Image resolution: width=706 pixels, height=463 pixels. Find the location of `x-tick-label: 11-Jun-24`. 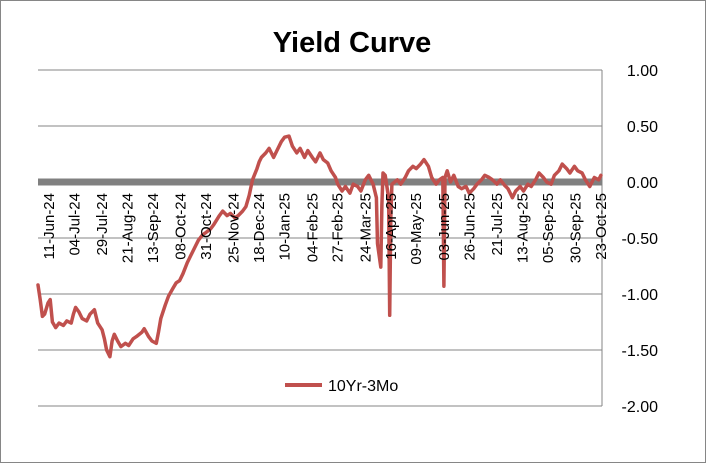

x-tick-label: 11-Jun-24 is located at coordinates (49, 226).